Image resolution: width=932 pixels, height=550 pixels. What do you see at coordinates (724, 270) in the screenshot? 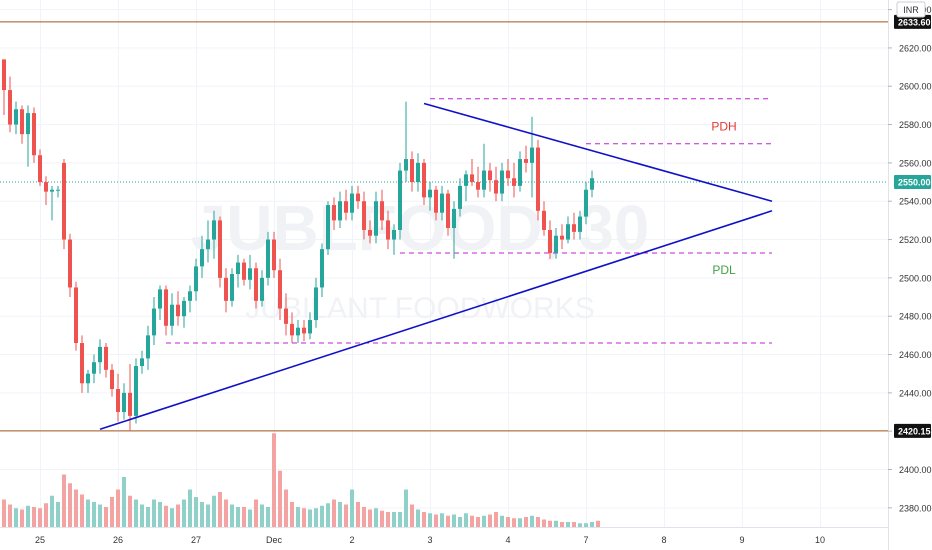
I see `annotation-pdl: PDL` at bounding box center [724, 270].